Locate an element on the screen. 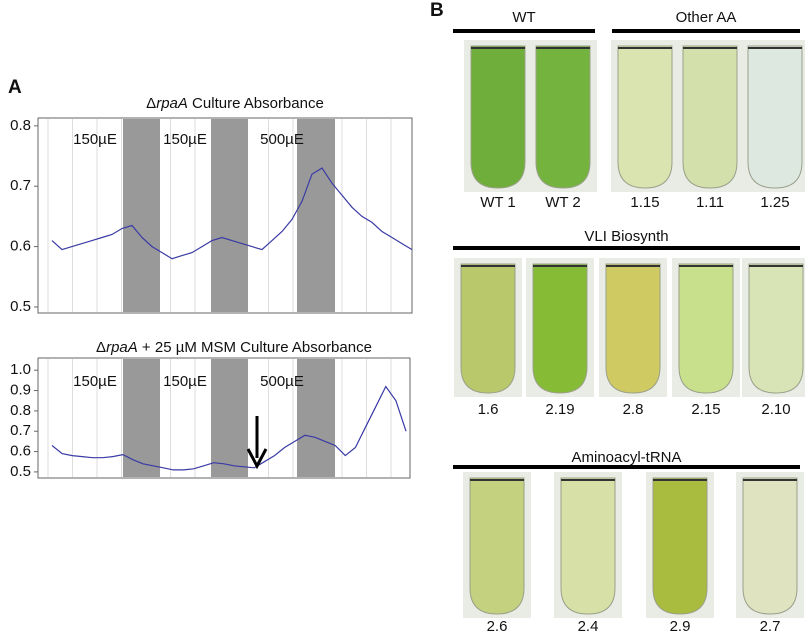  group-title: Aminoacyl-tRNA is located at coordinates (626, 457).